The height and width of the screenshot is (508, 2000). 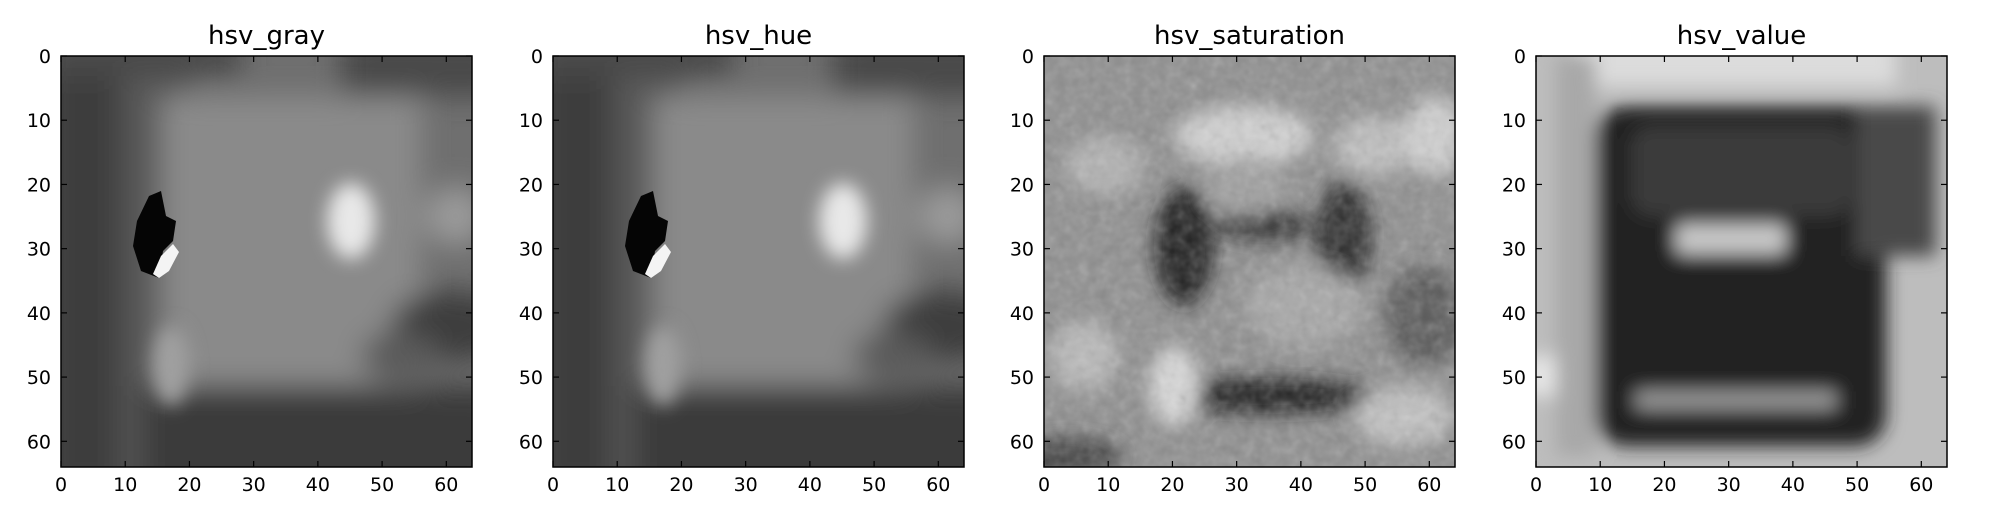 I want to click on panel-title: hsv_value, so click(x=1741, y=36).